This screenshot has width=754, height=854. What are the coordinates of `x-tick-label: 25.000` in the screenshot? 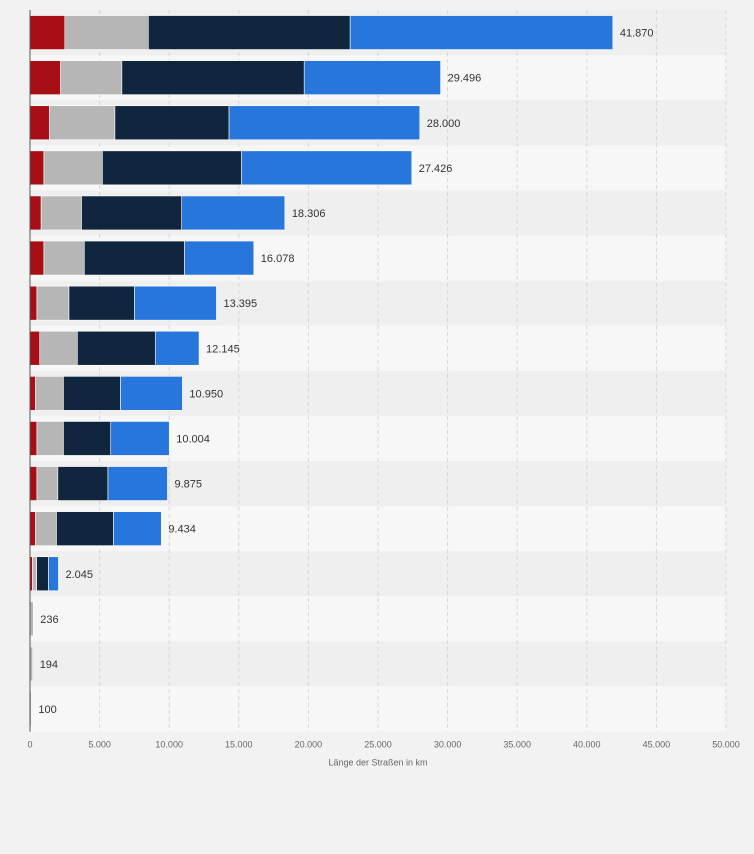 It's located at (378, 745).